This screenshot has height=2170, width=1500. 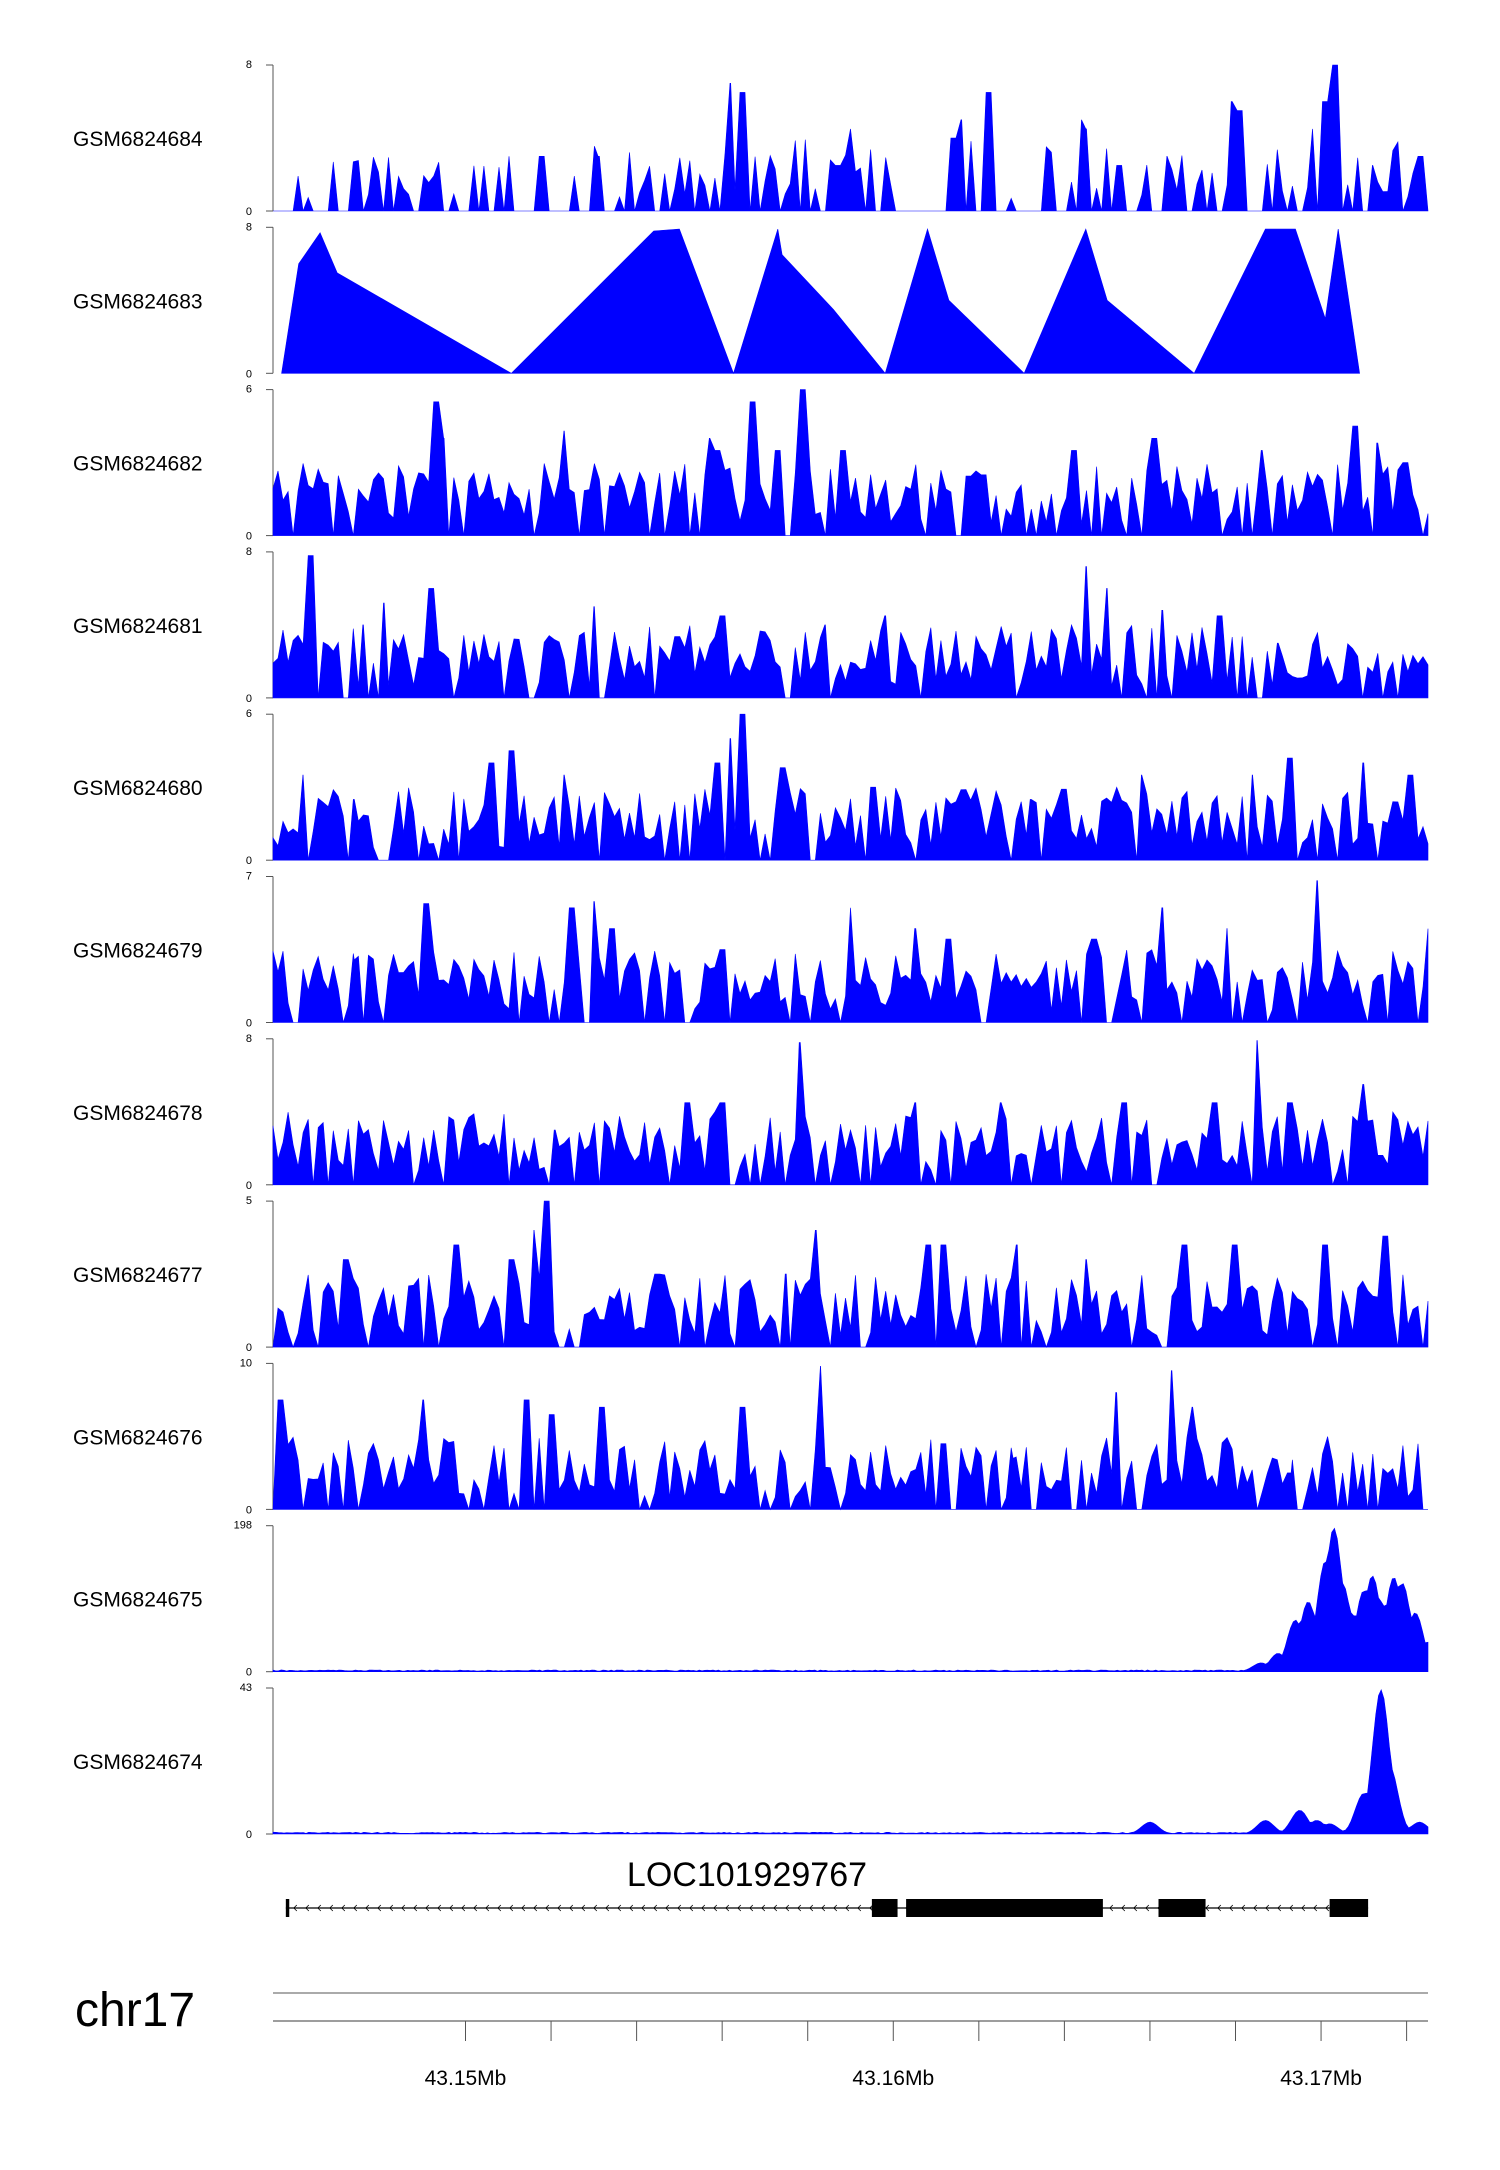 I want to click on track-GSM6824678: GSM6824678 8 0, so click(x=751, y=1112).